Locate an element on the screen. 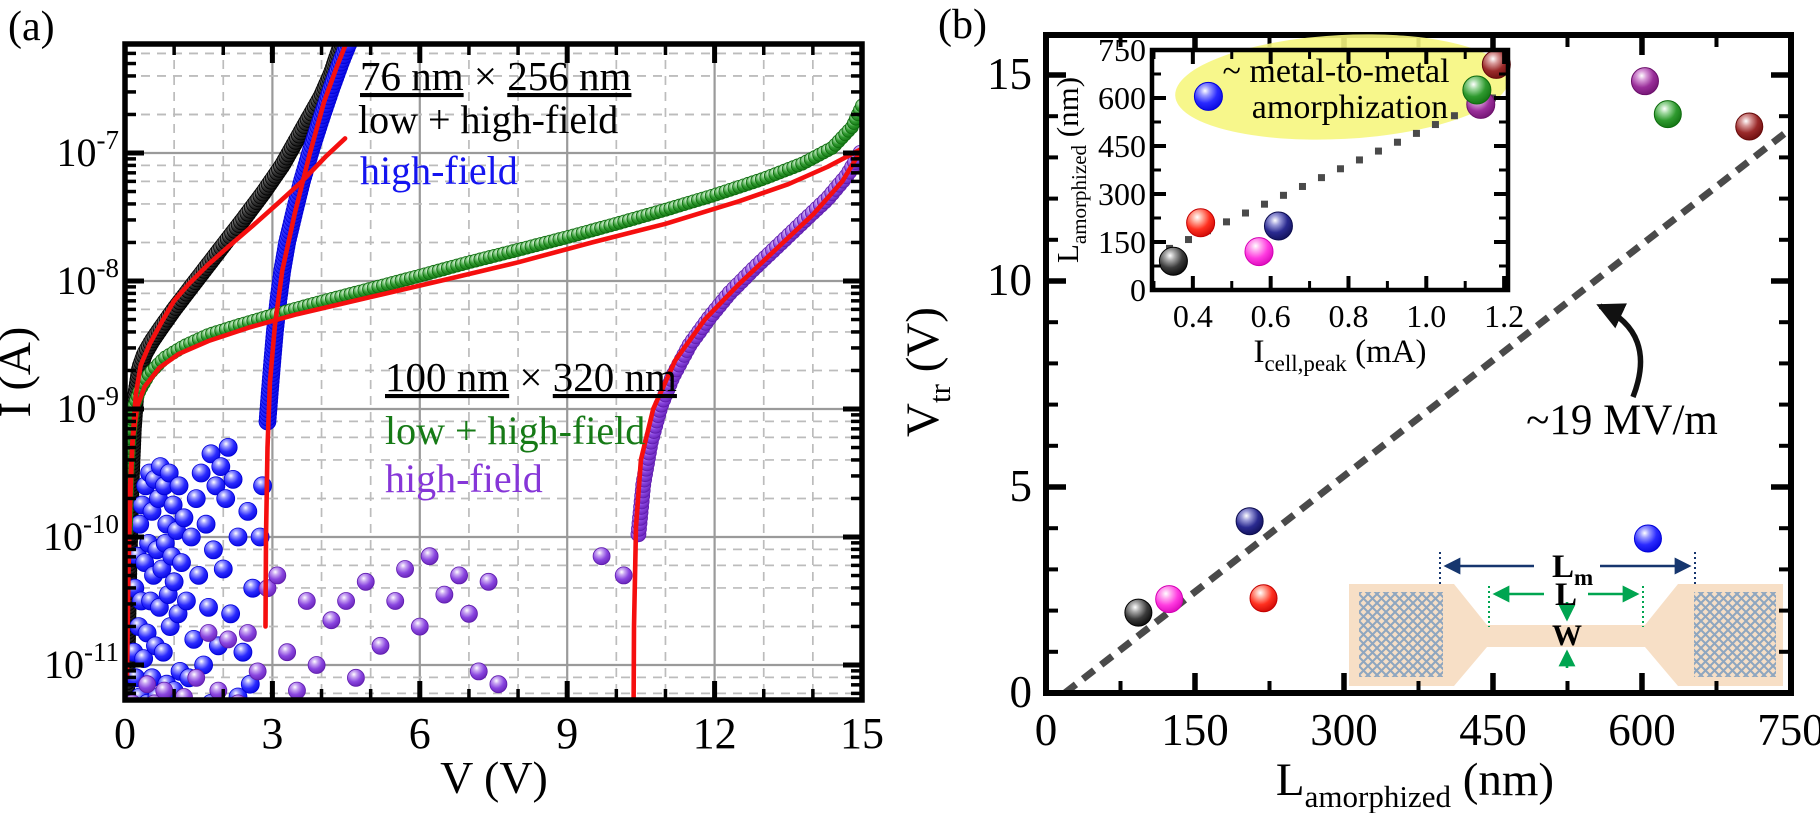  inset-ticks is located at coordinates (1329, 170).